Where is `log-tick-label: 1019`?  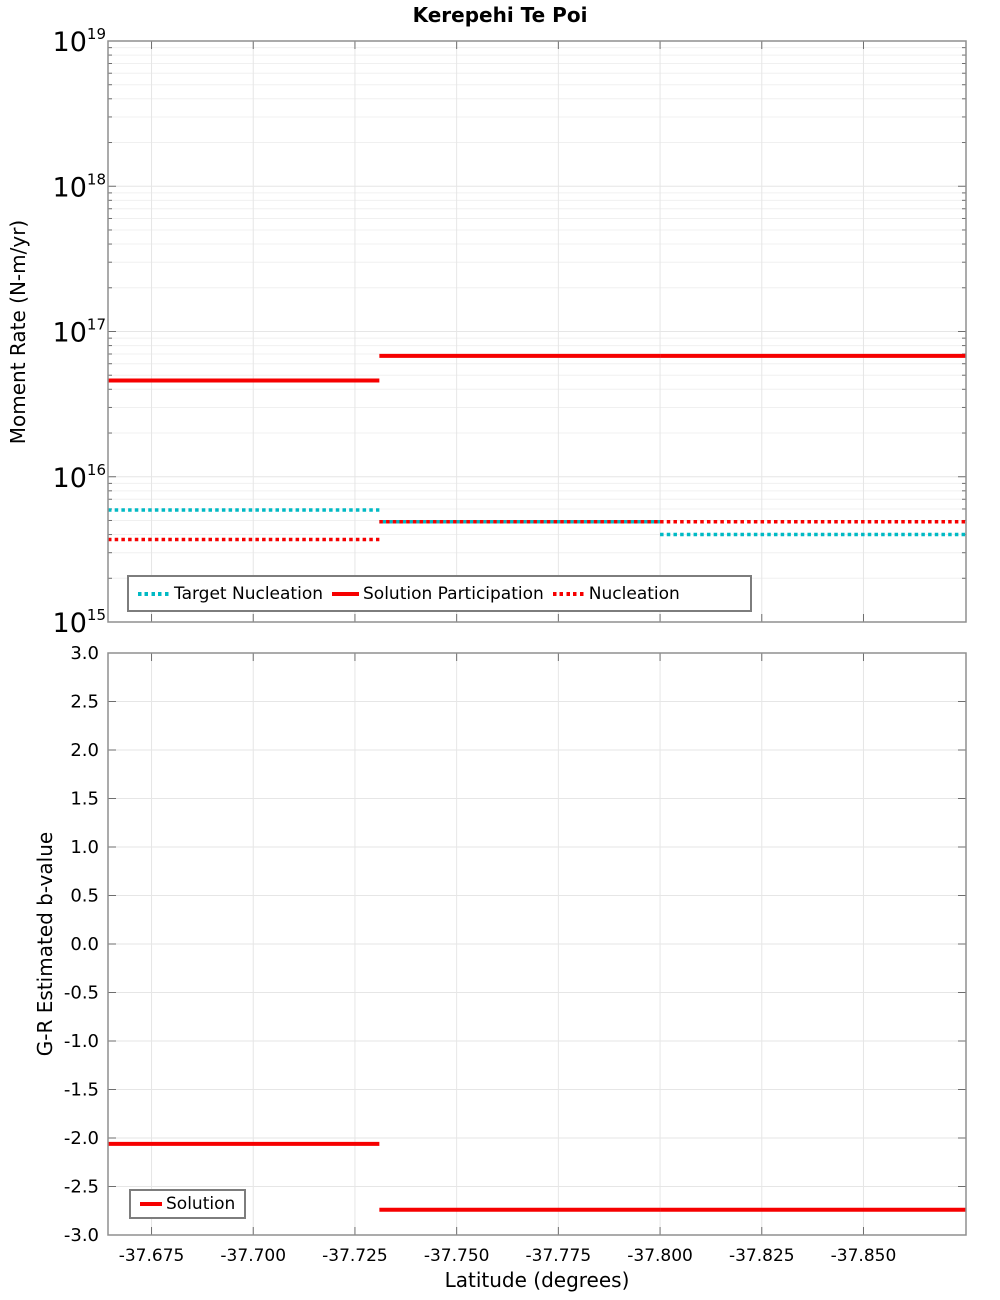
log-tick-label: 1019 is located at coordinates (79, 41).